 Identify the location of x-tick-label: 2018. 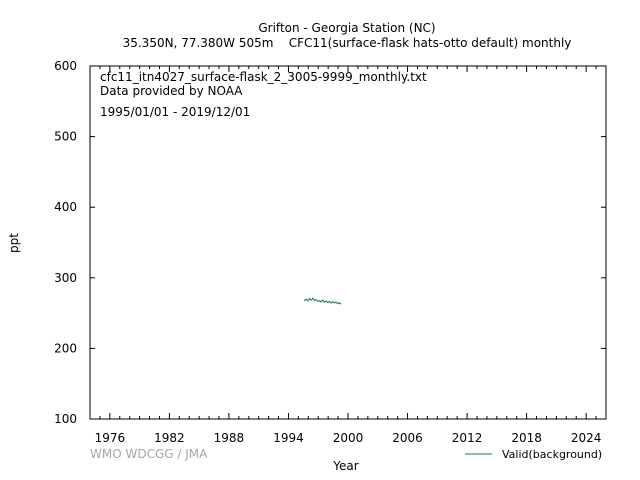
(526, 438).